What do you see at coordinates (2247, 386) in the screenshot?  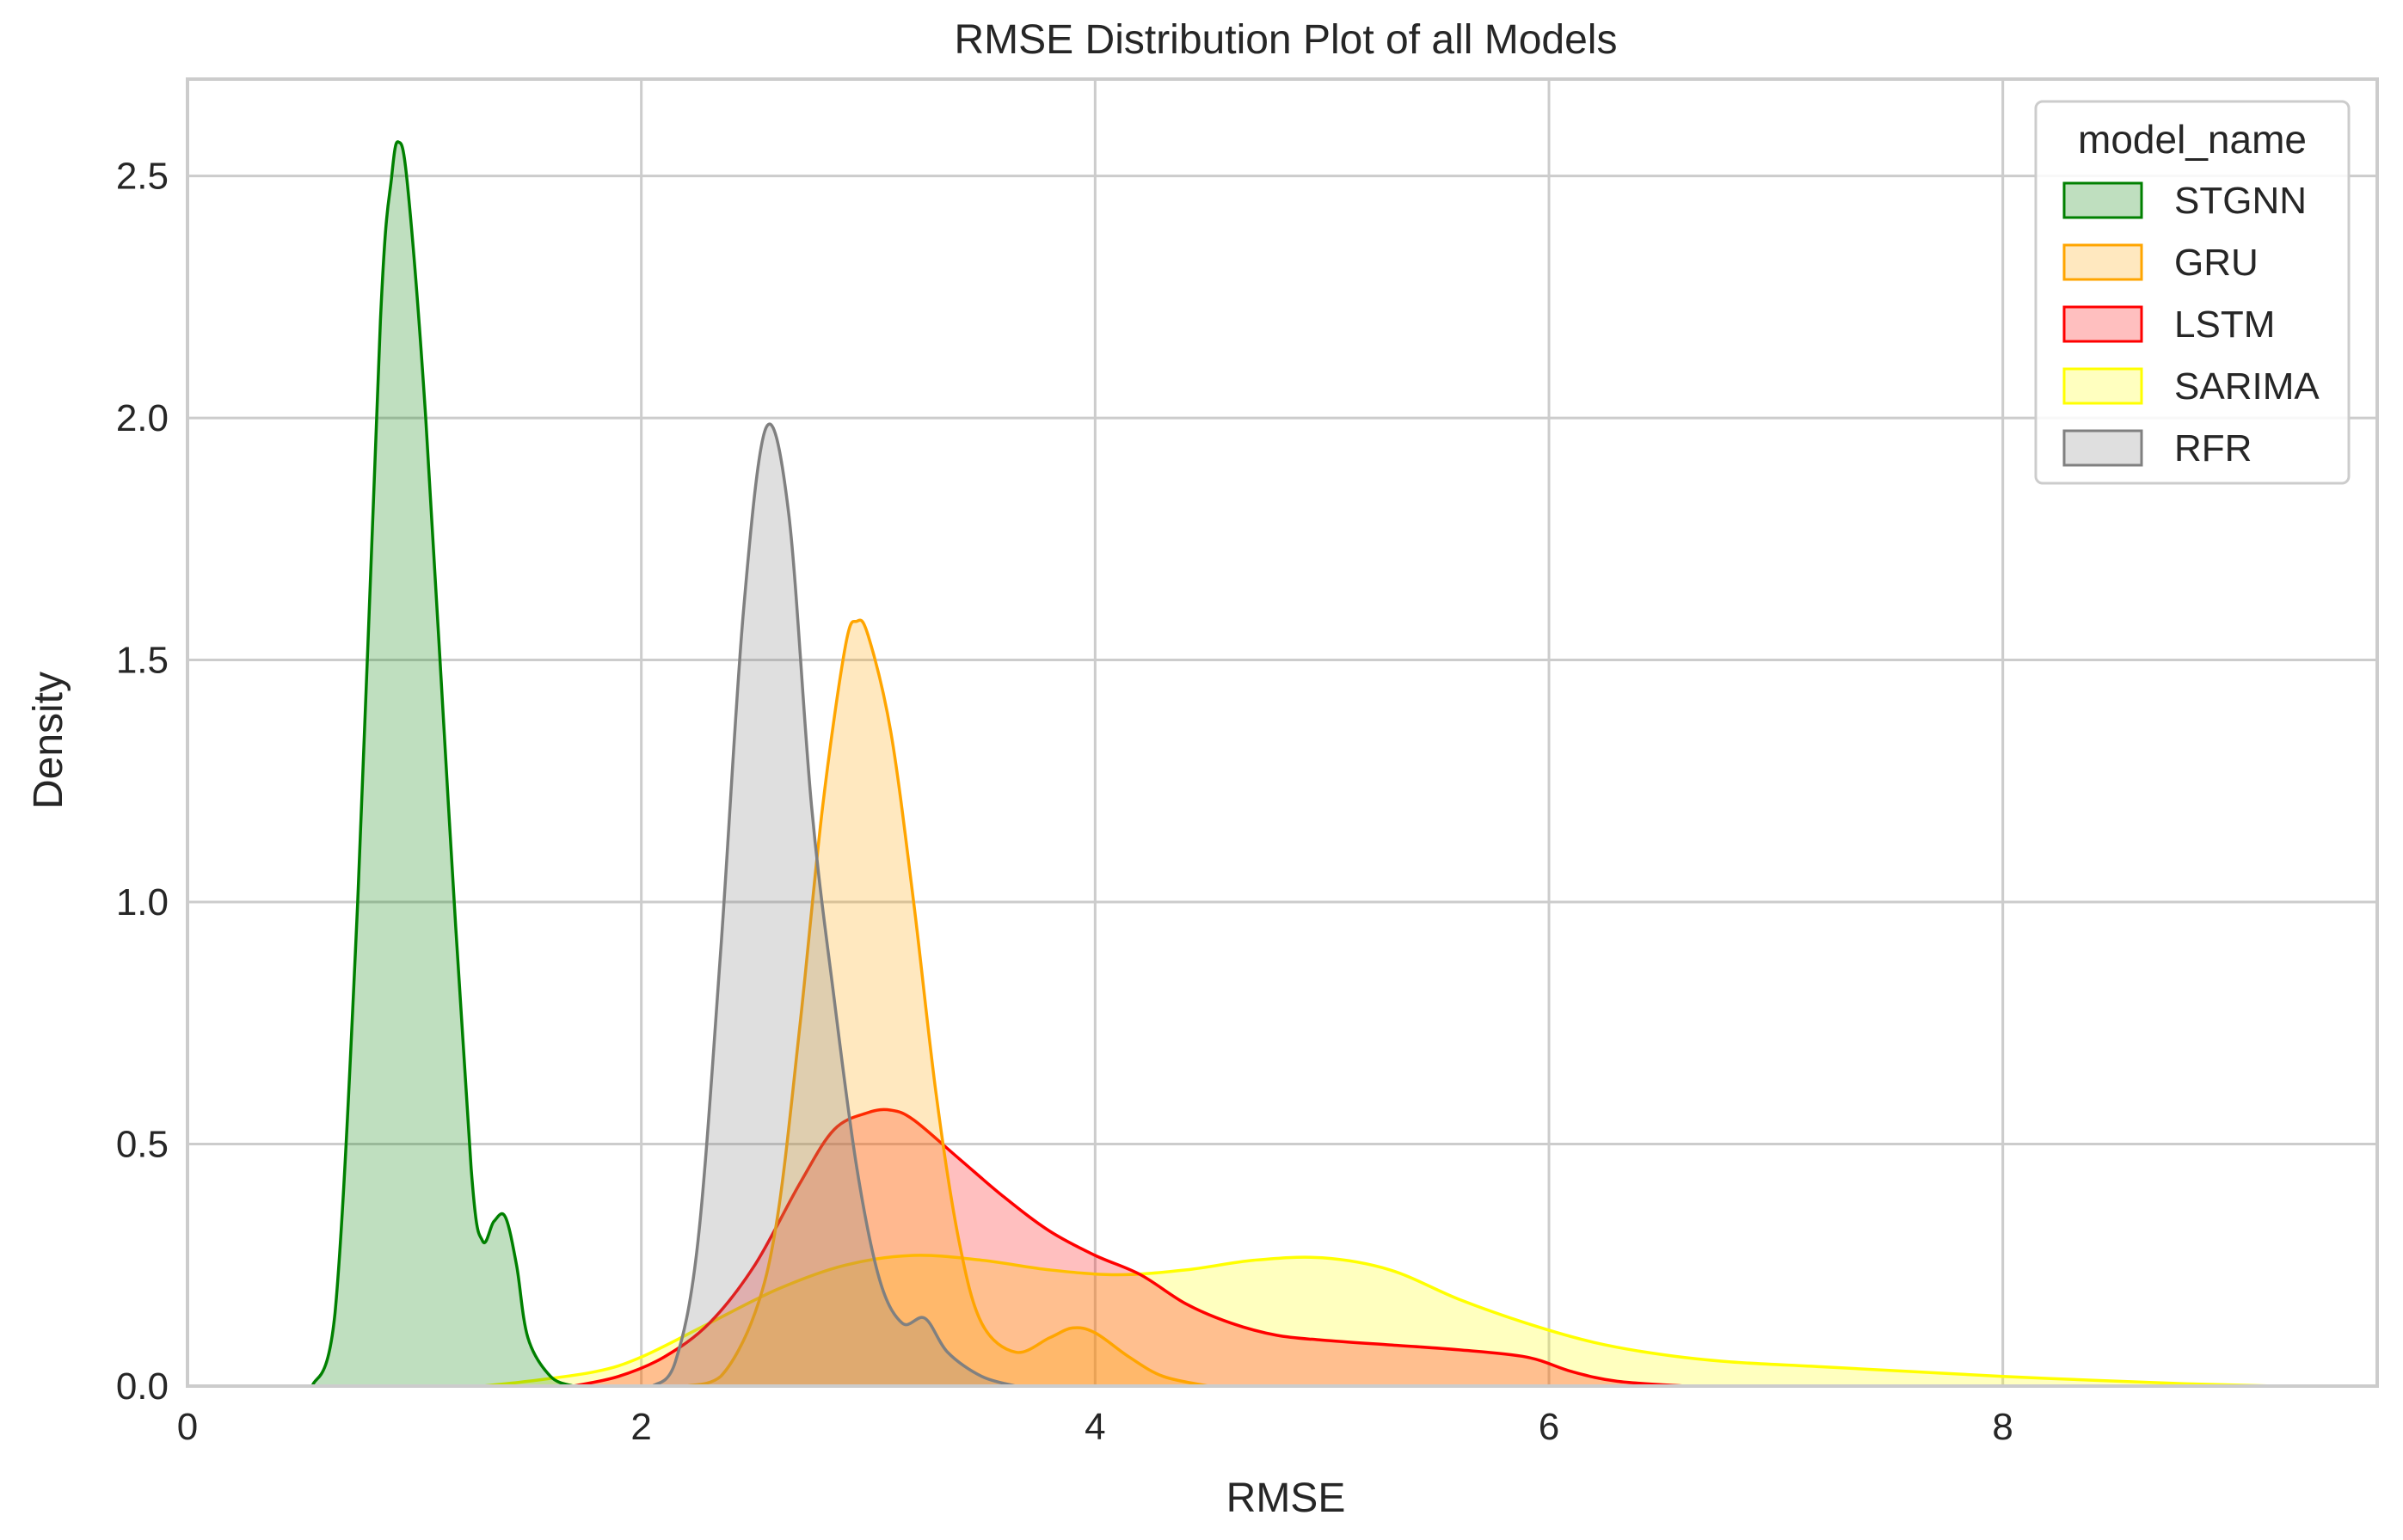 I see `legend-label-sarima: SARIMA` at bounding box center [2247, 386].